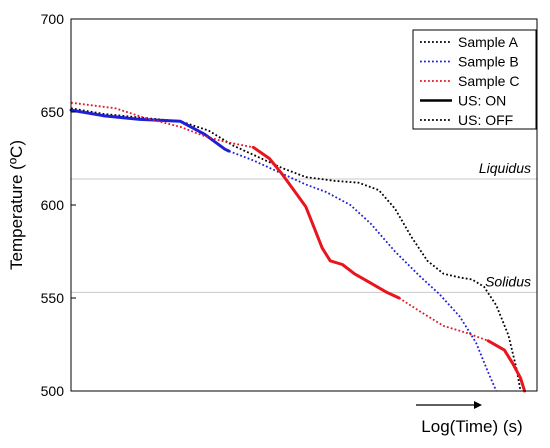 This screenshot has height=448, width=550. I want to click on legend-label-us-on: US: ON, so click(482, 101).